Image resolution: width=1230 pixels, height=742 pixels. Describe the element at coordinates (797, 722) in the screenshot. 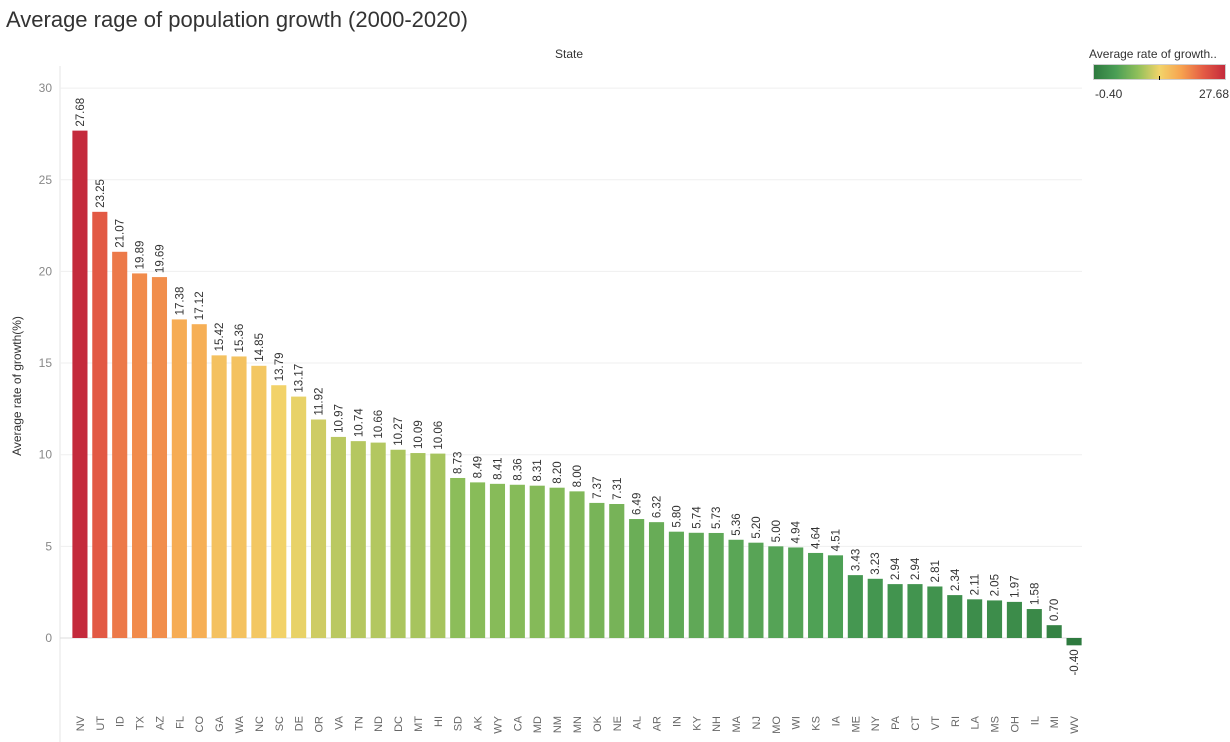

I see `x-category-label: WI` at that location.